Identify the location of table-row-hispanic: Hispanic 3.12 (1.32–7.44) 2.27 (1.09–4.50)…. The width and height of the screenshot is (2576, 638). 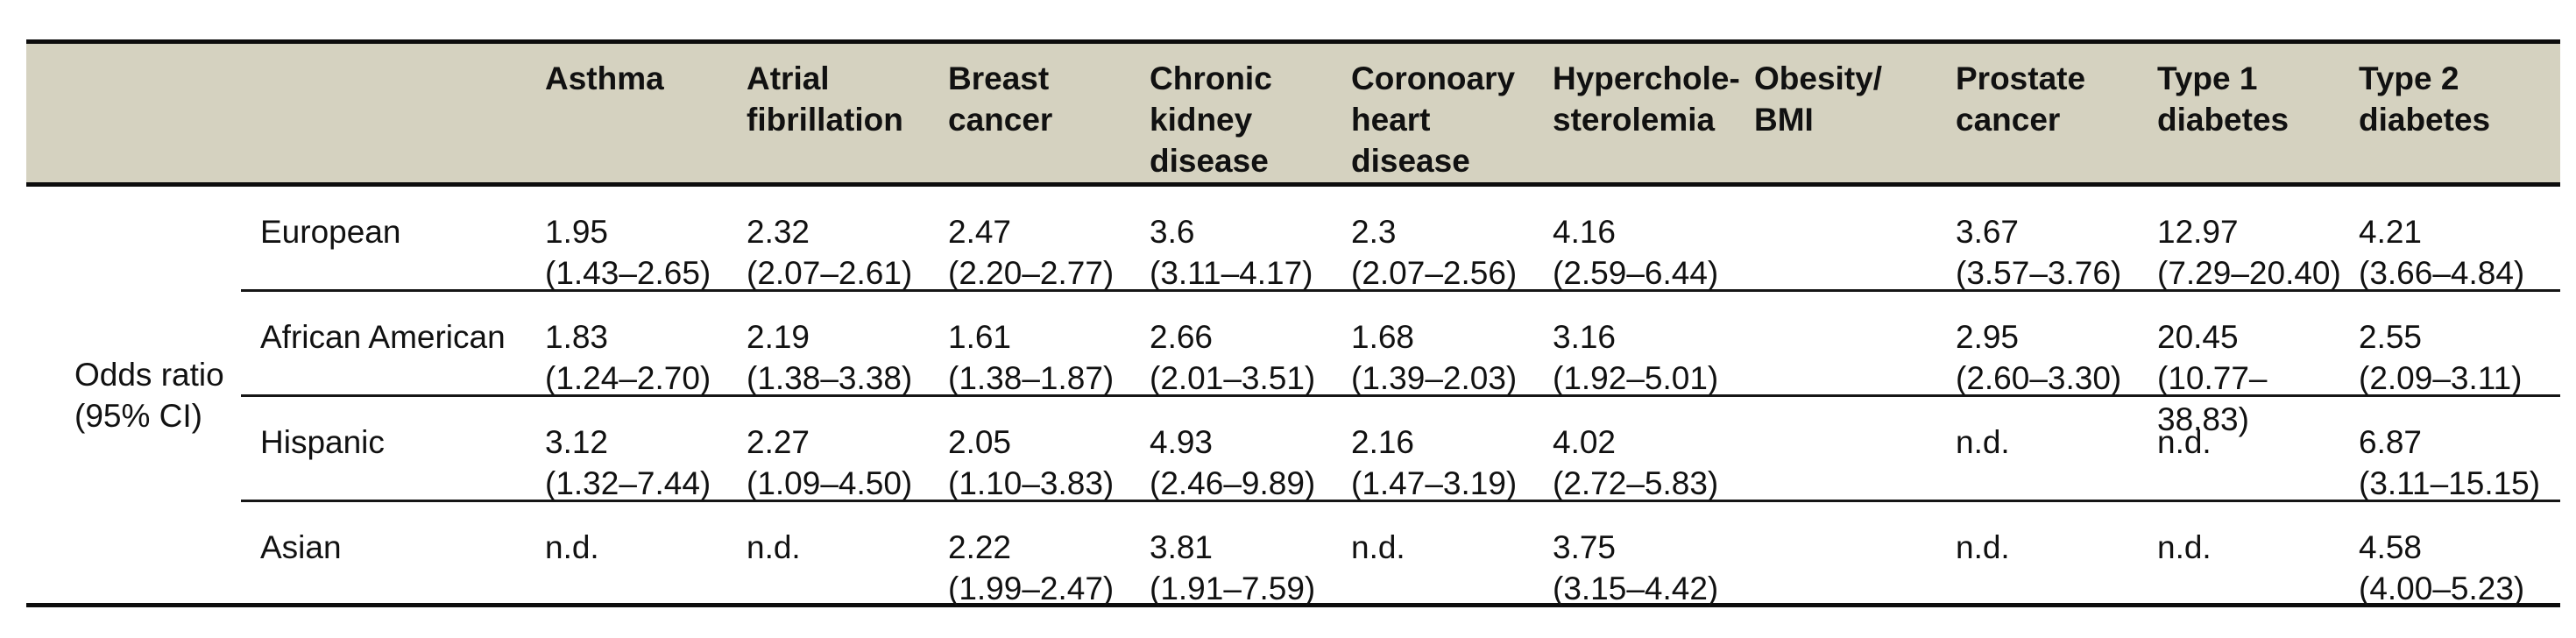
(1400, 449).